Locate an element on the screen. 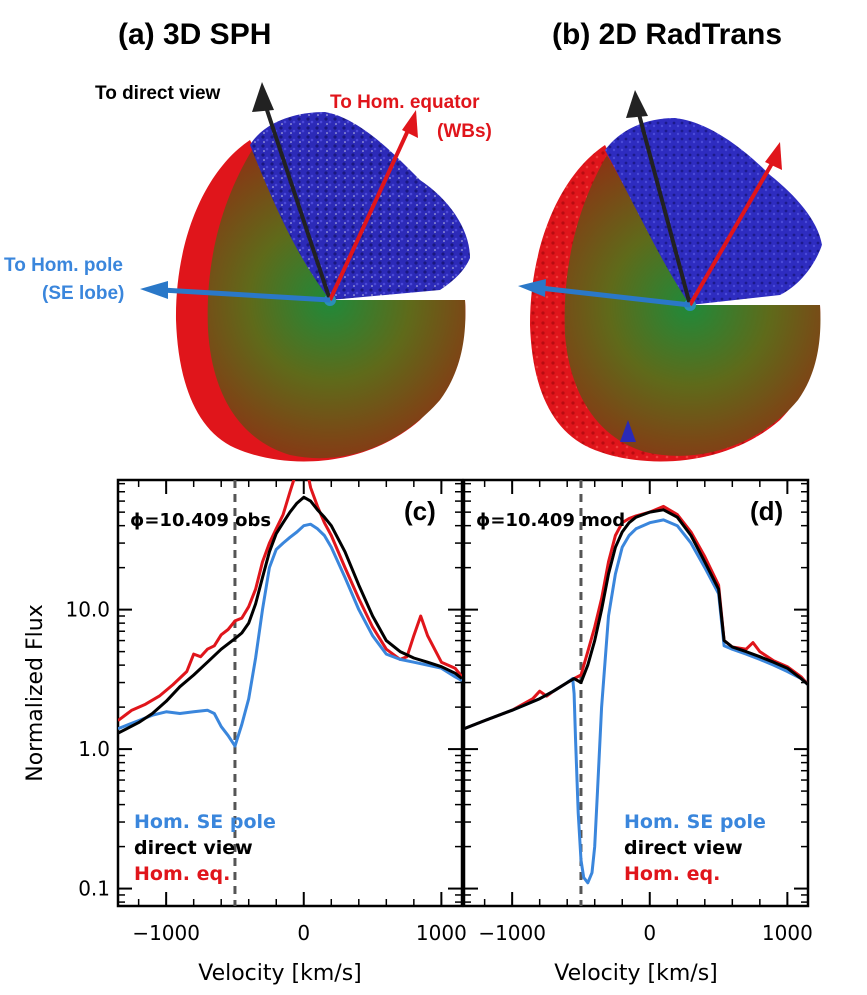 The height and width of the screenshot is (995, 867). direct-view-arrowhead-b is located at coordinates (637, 104).